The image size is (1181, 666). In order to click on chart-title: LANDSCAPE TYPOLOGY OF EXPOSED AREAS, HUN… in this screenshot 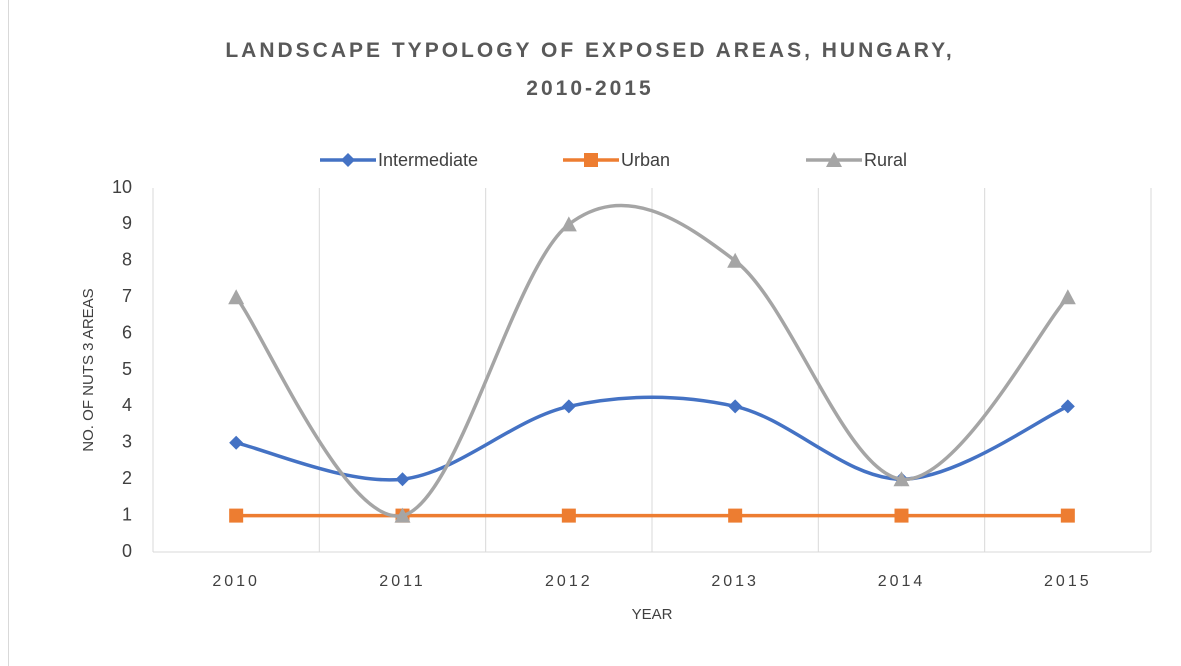, I will do `click(590, 69)`.